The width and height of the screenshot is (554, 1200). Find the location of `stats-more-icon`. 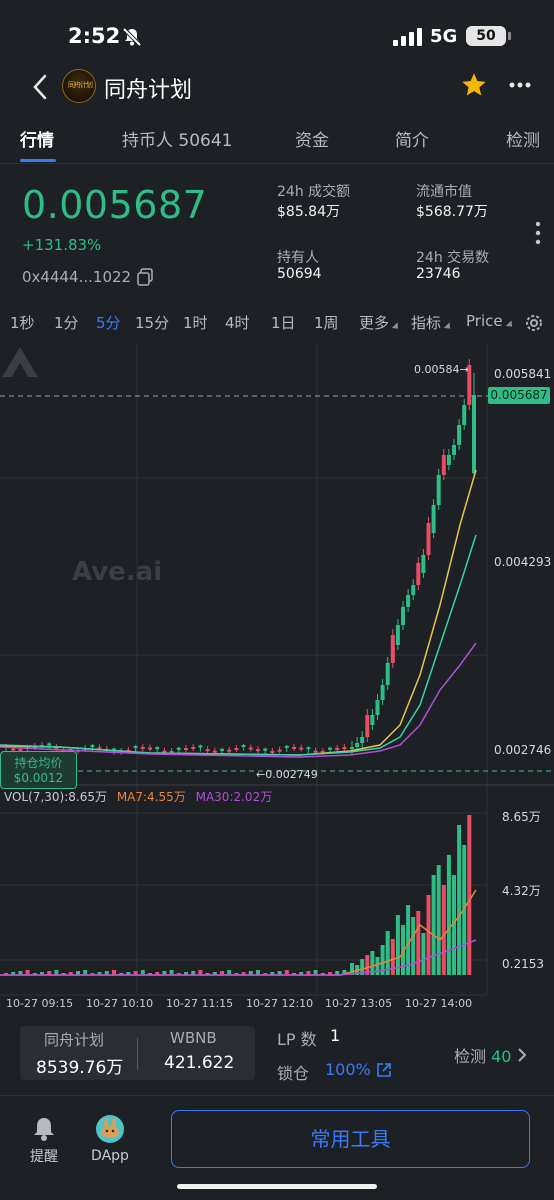

stats-more-icon is located at coordinates (538, 233).